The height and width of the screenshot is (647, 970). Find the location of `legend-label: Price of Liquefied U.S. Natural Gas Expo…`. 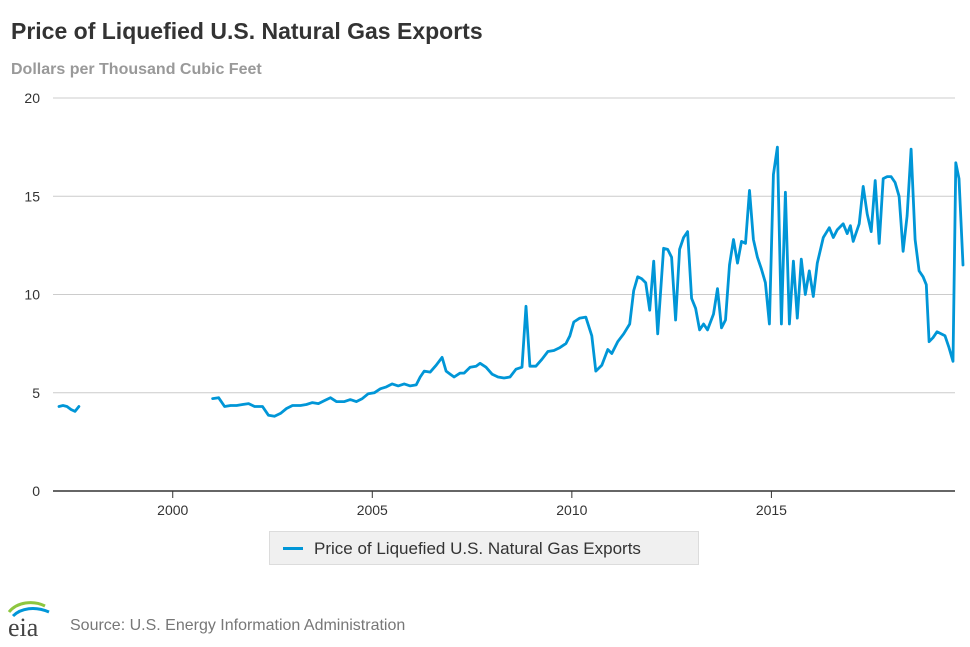

legend-label: Price of Liquefied U.S. Natural Gas Expo… is located at coordinates (477, 548).